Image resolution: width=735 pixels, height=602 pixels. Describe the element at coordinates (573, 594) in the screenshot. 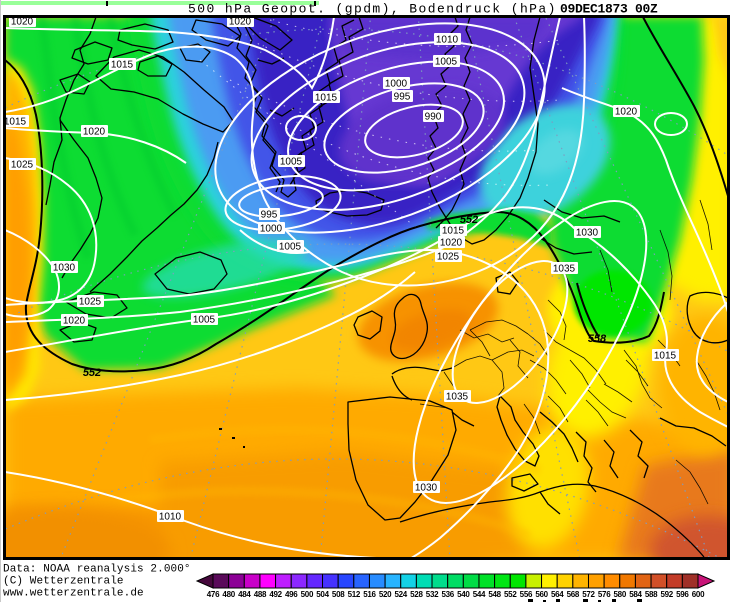

I see `svg-text: 568` at that location.